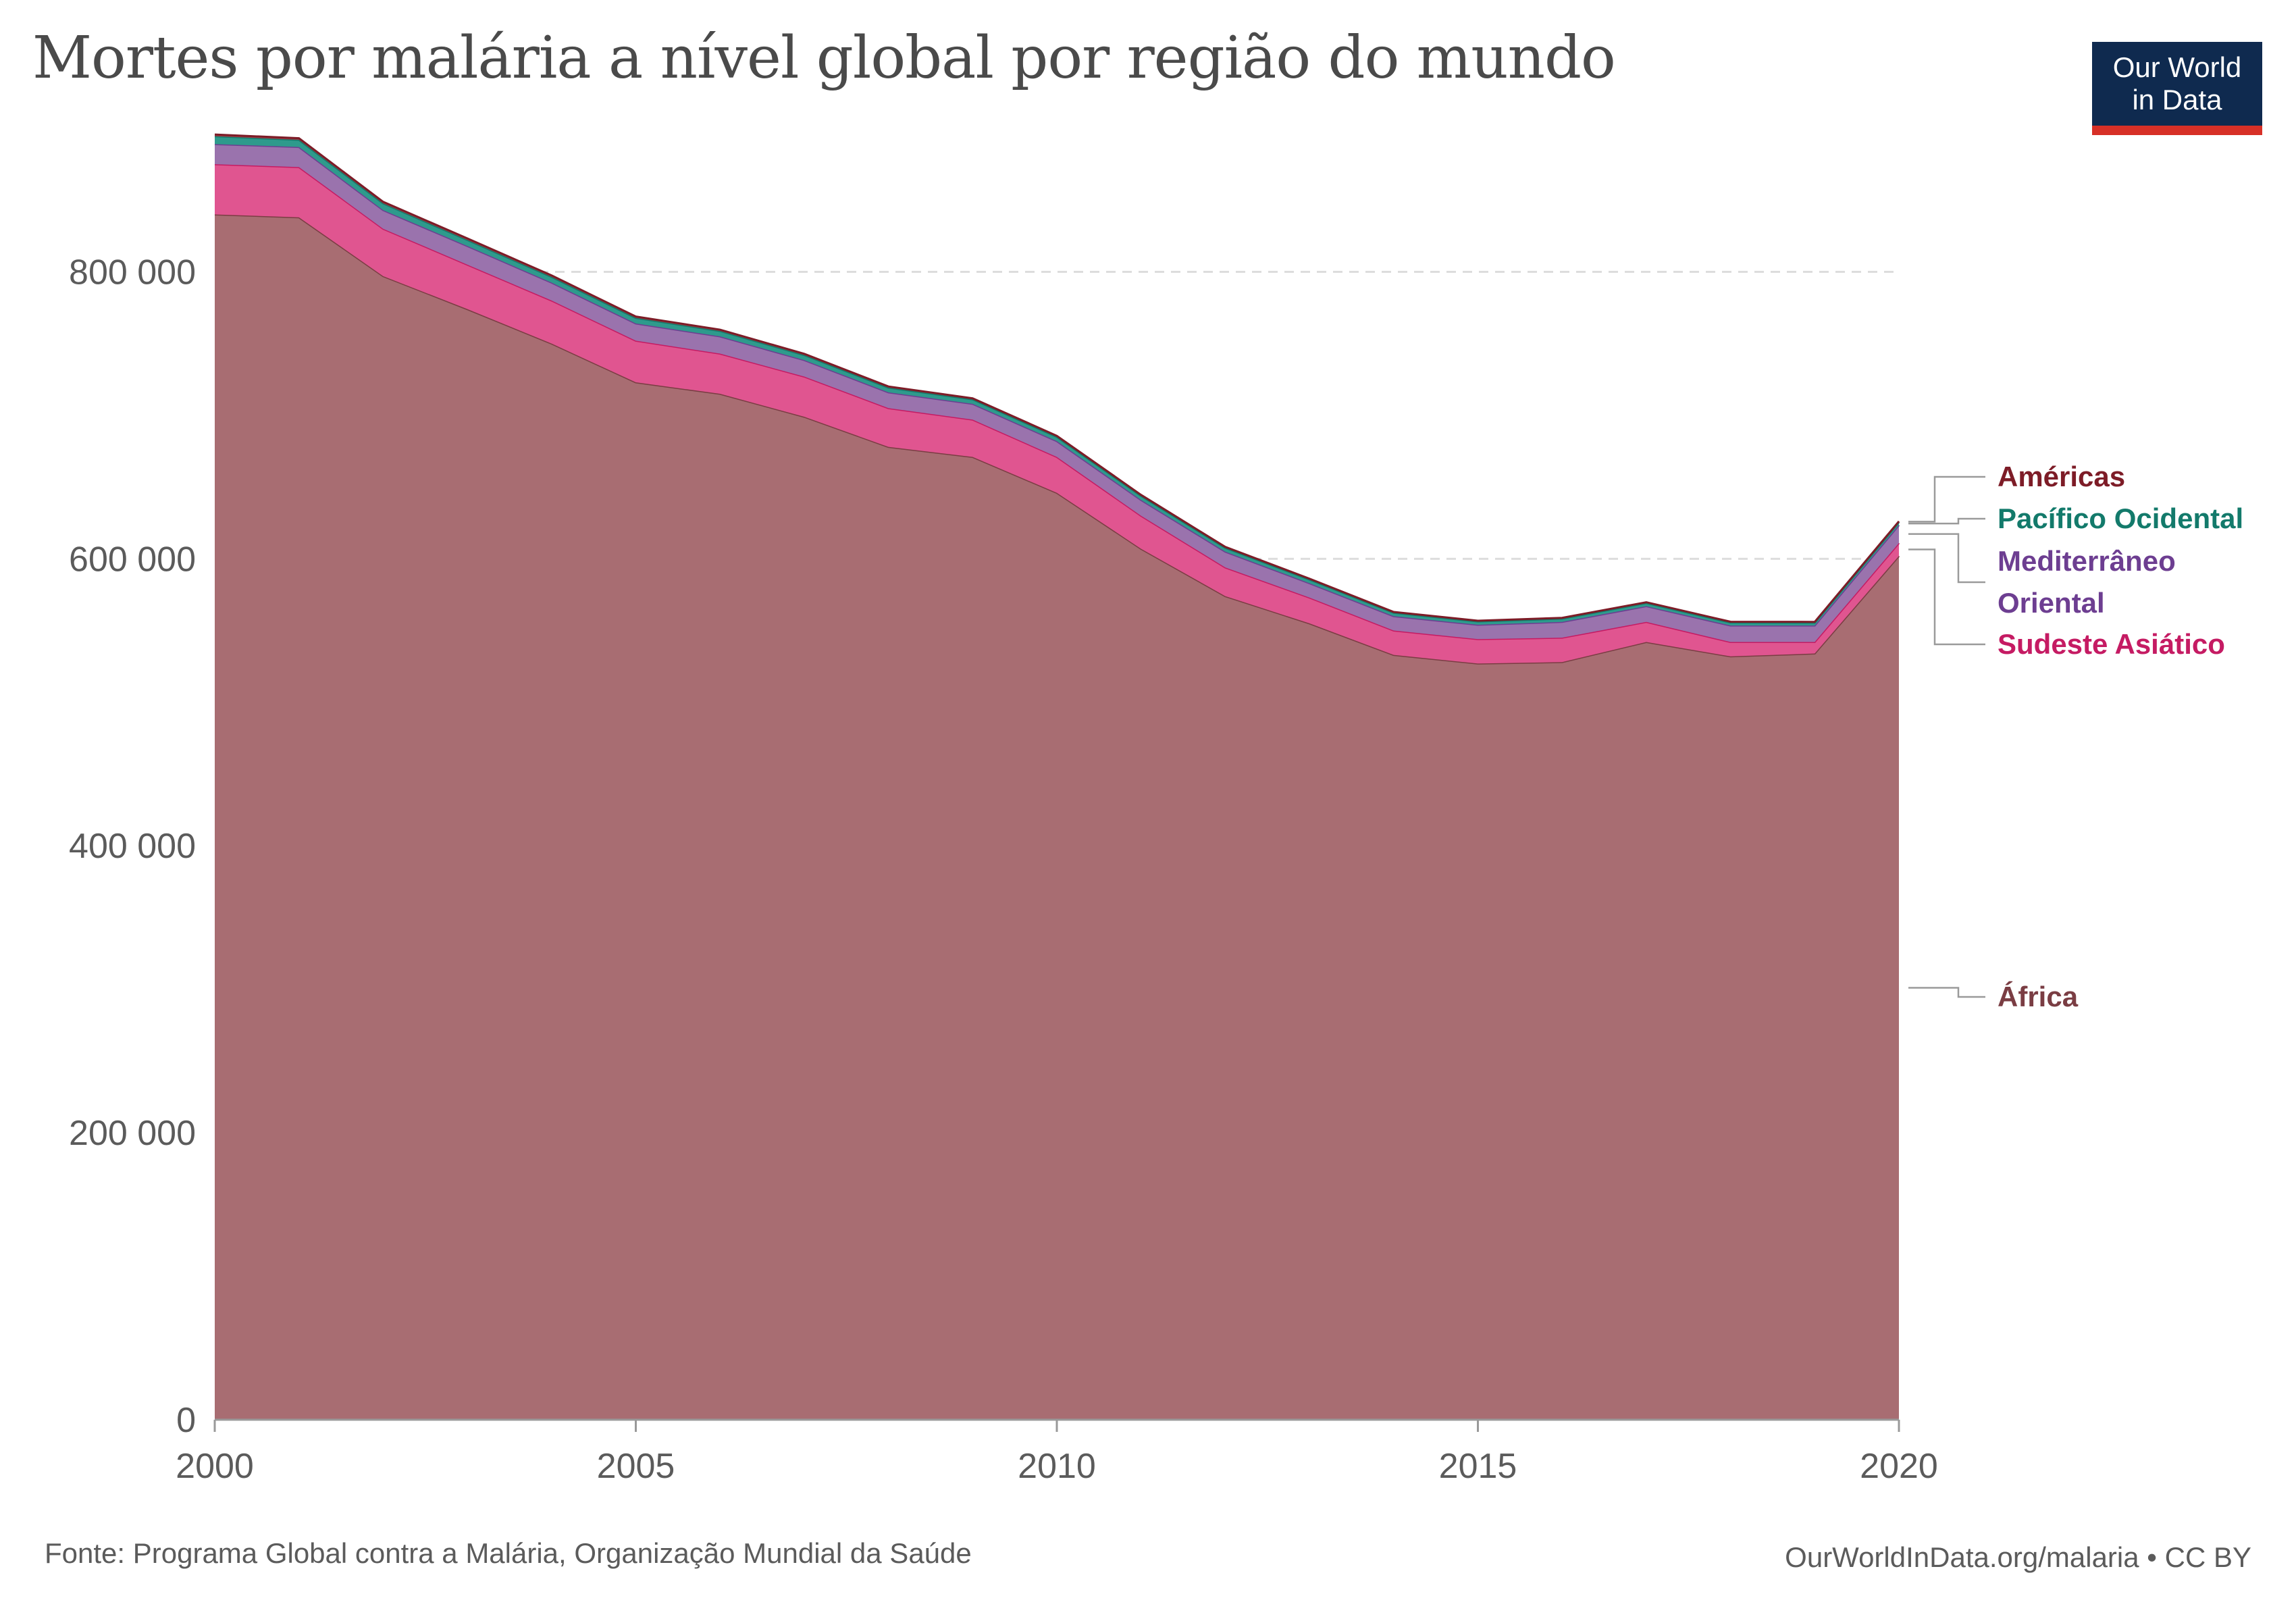 The width and height of the screenshot is (2296, 1621). Describe the element at coordinates (636, 1466) in the screenshot. I see `x-tick-label: 2005` at that location.